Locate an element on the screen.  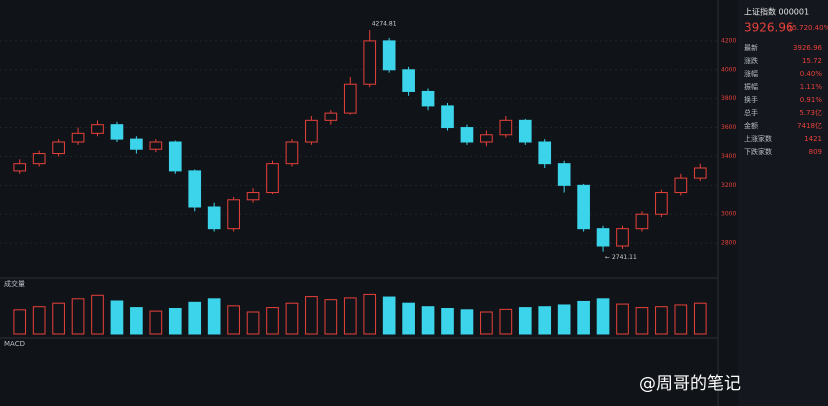
panel-label: 换手 is located at coordinates (751, 99).